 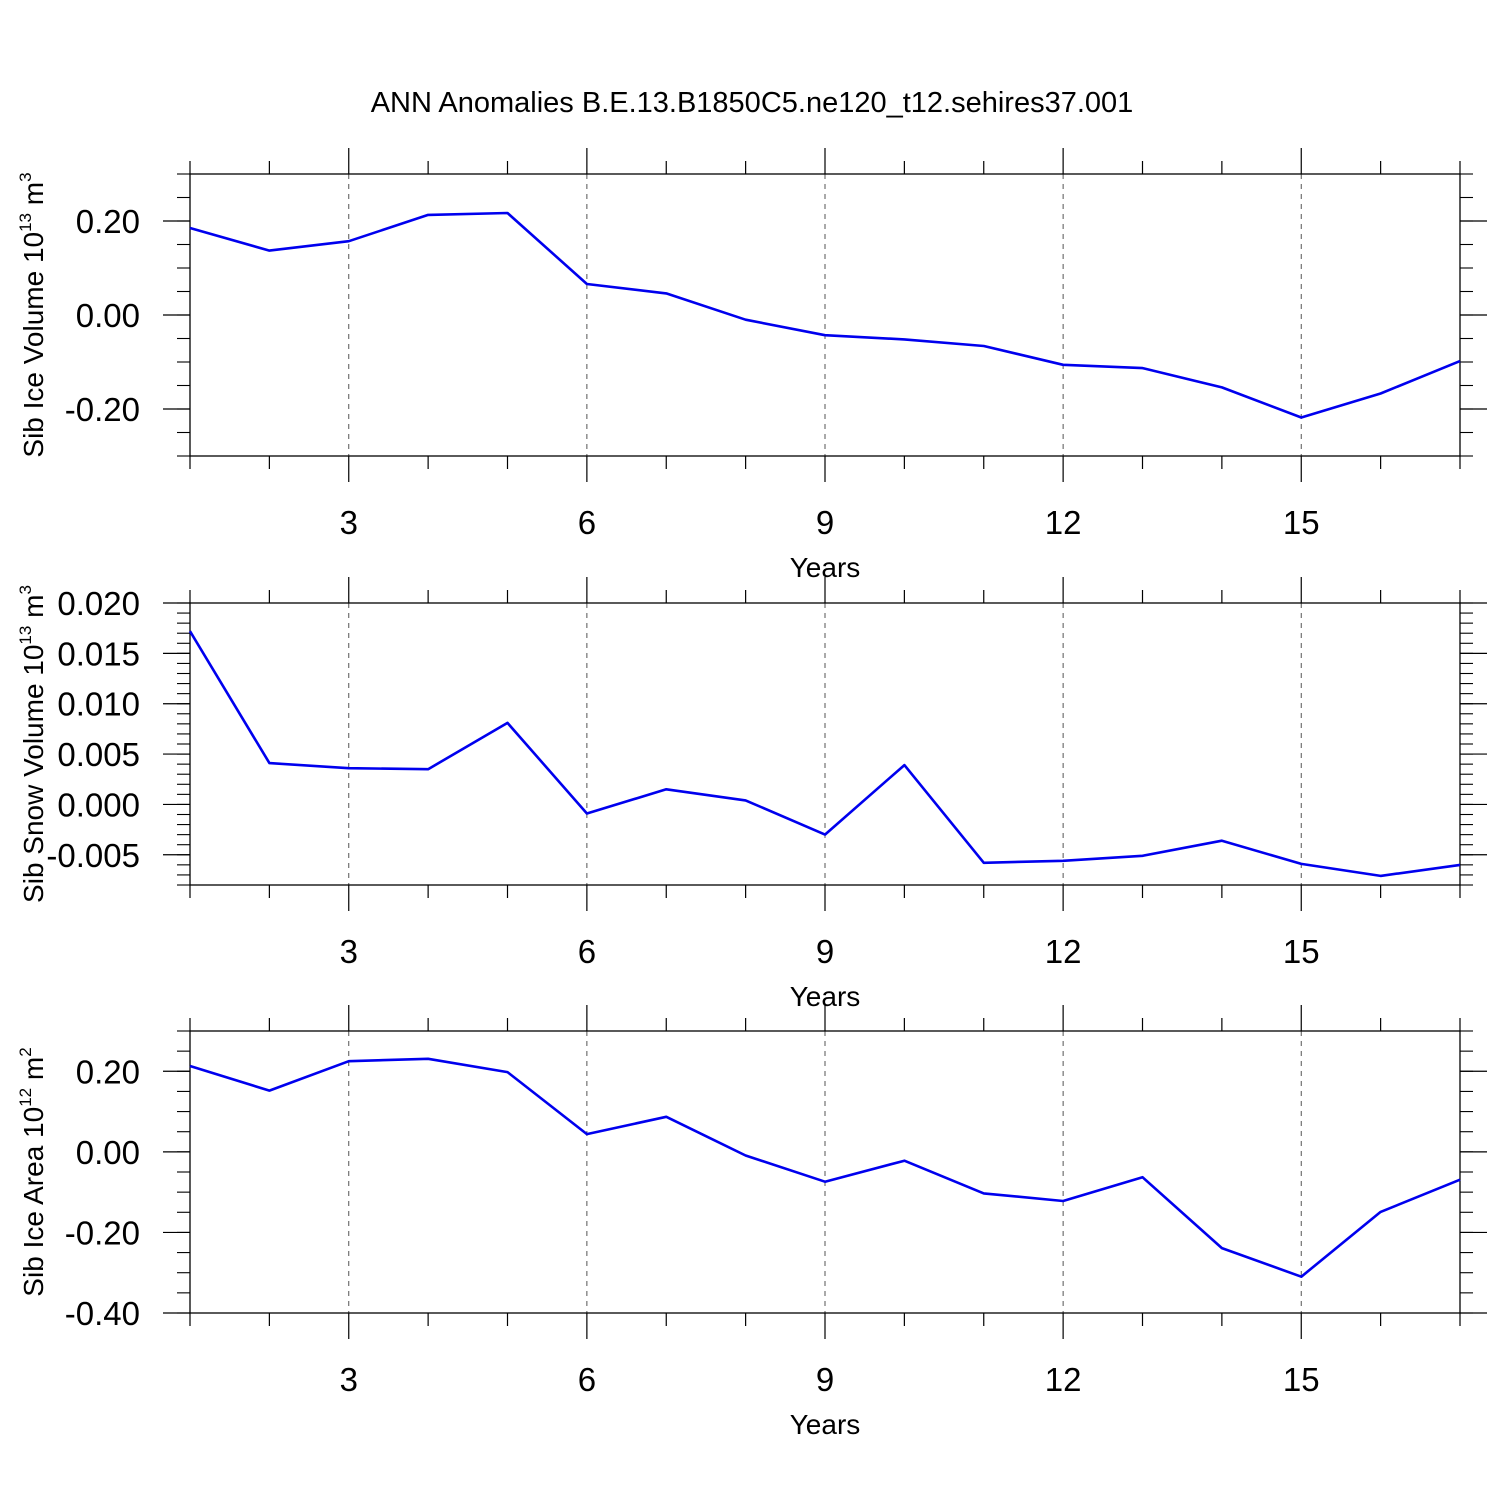 I want to click on y-axis-title: Sib Ice Volume 1013 m3, so click(x=32, y=314).